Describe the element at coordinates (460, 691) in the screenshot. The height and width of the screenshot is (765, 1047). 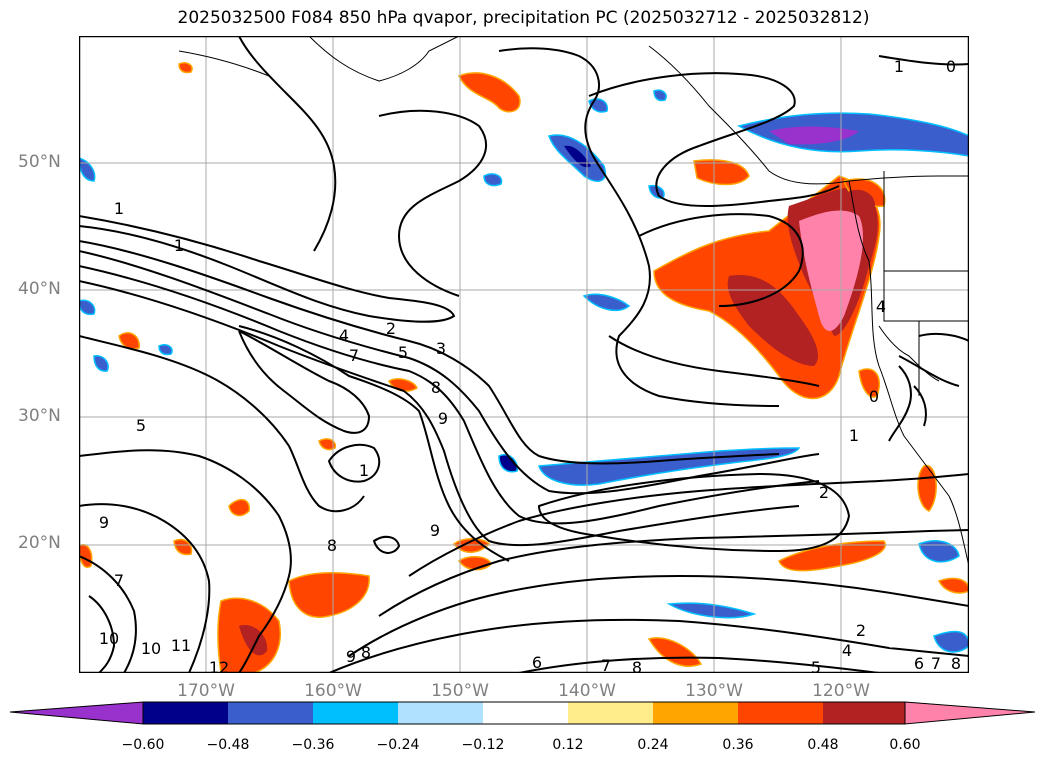
I see `lon-label: 150°W` at that location.